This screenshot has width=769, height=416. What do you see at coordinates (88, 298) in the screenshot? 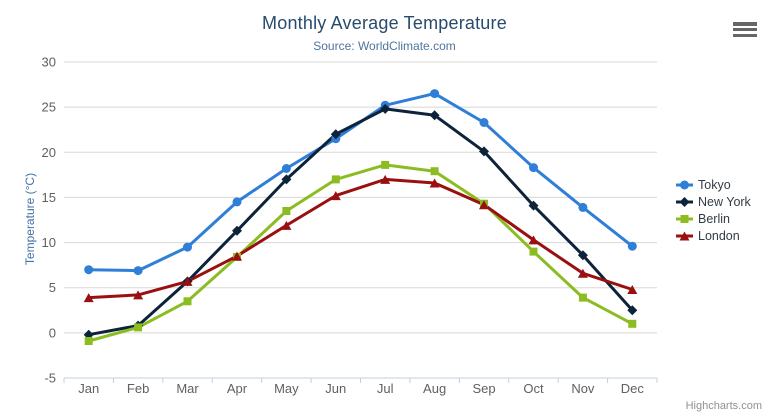
I see `data-point-london-jan` at bounding box center [88, 298].